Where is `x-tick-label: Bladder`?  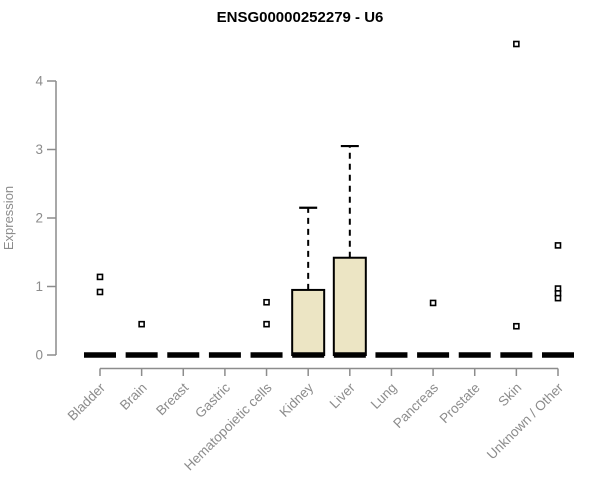 x-tick-label: Bladder is located at coordinates (87, 402).